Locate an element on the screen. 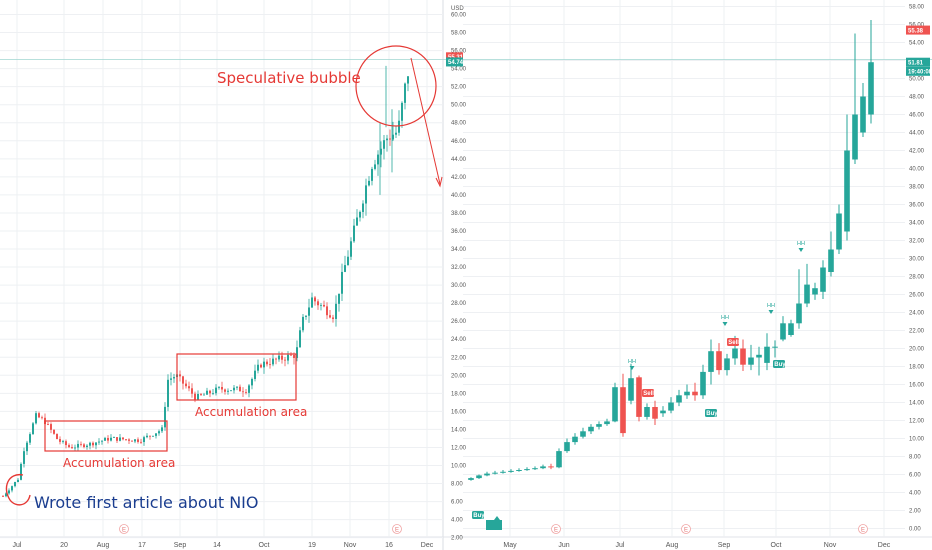  right-y-tick: 44.00 is located at coordinates (917, 134).